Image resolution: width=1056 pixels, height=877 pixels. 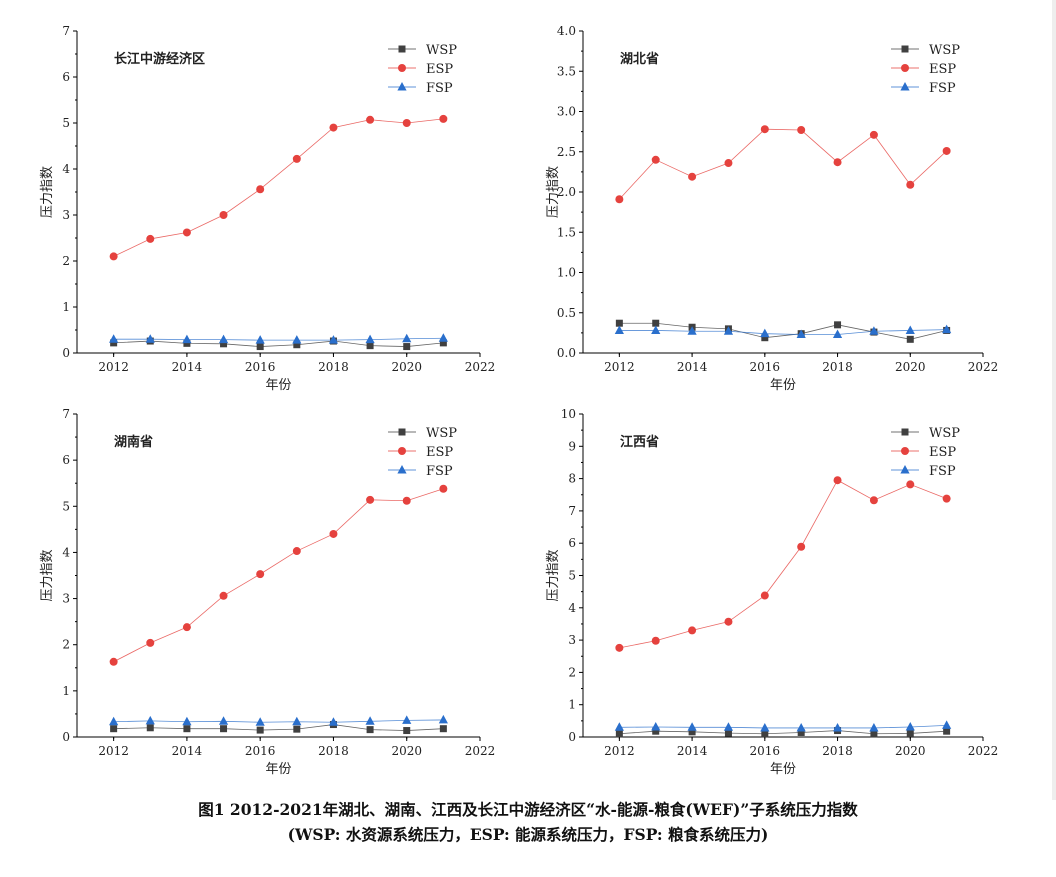 I want to click on x-tick-label: 2016, so click(x=260, y=367).